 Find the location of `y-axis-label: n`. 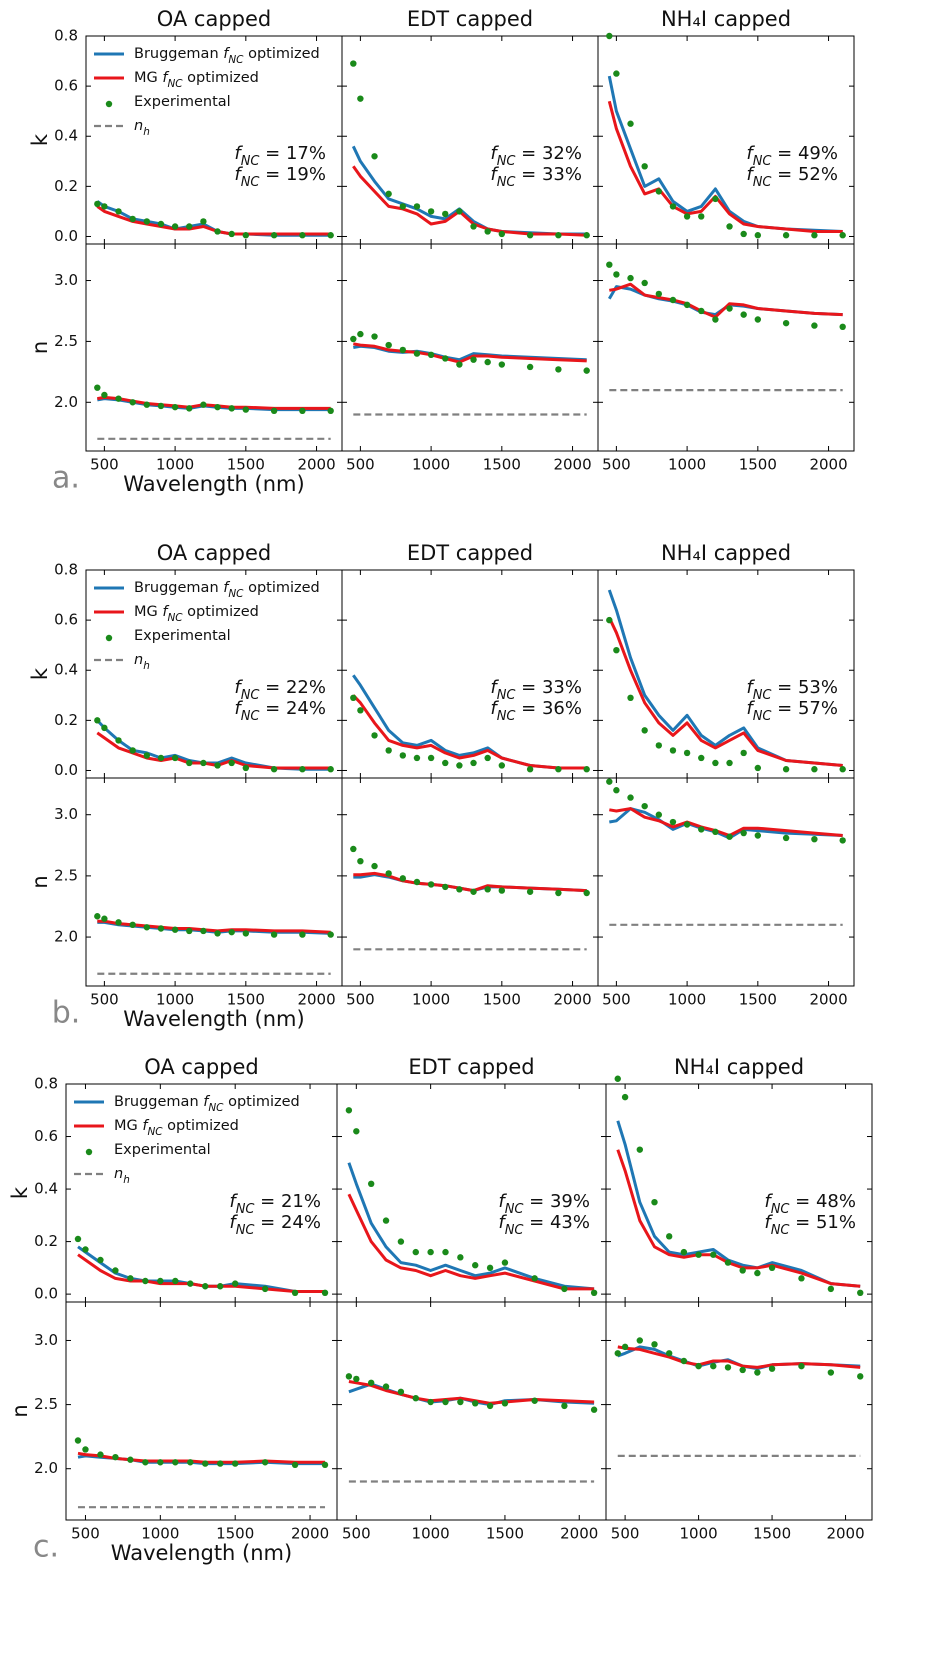

y-axis-label: n is located at coordinates (40, 881).